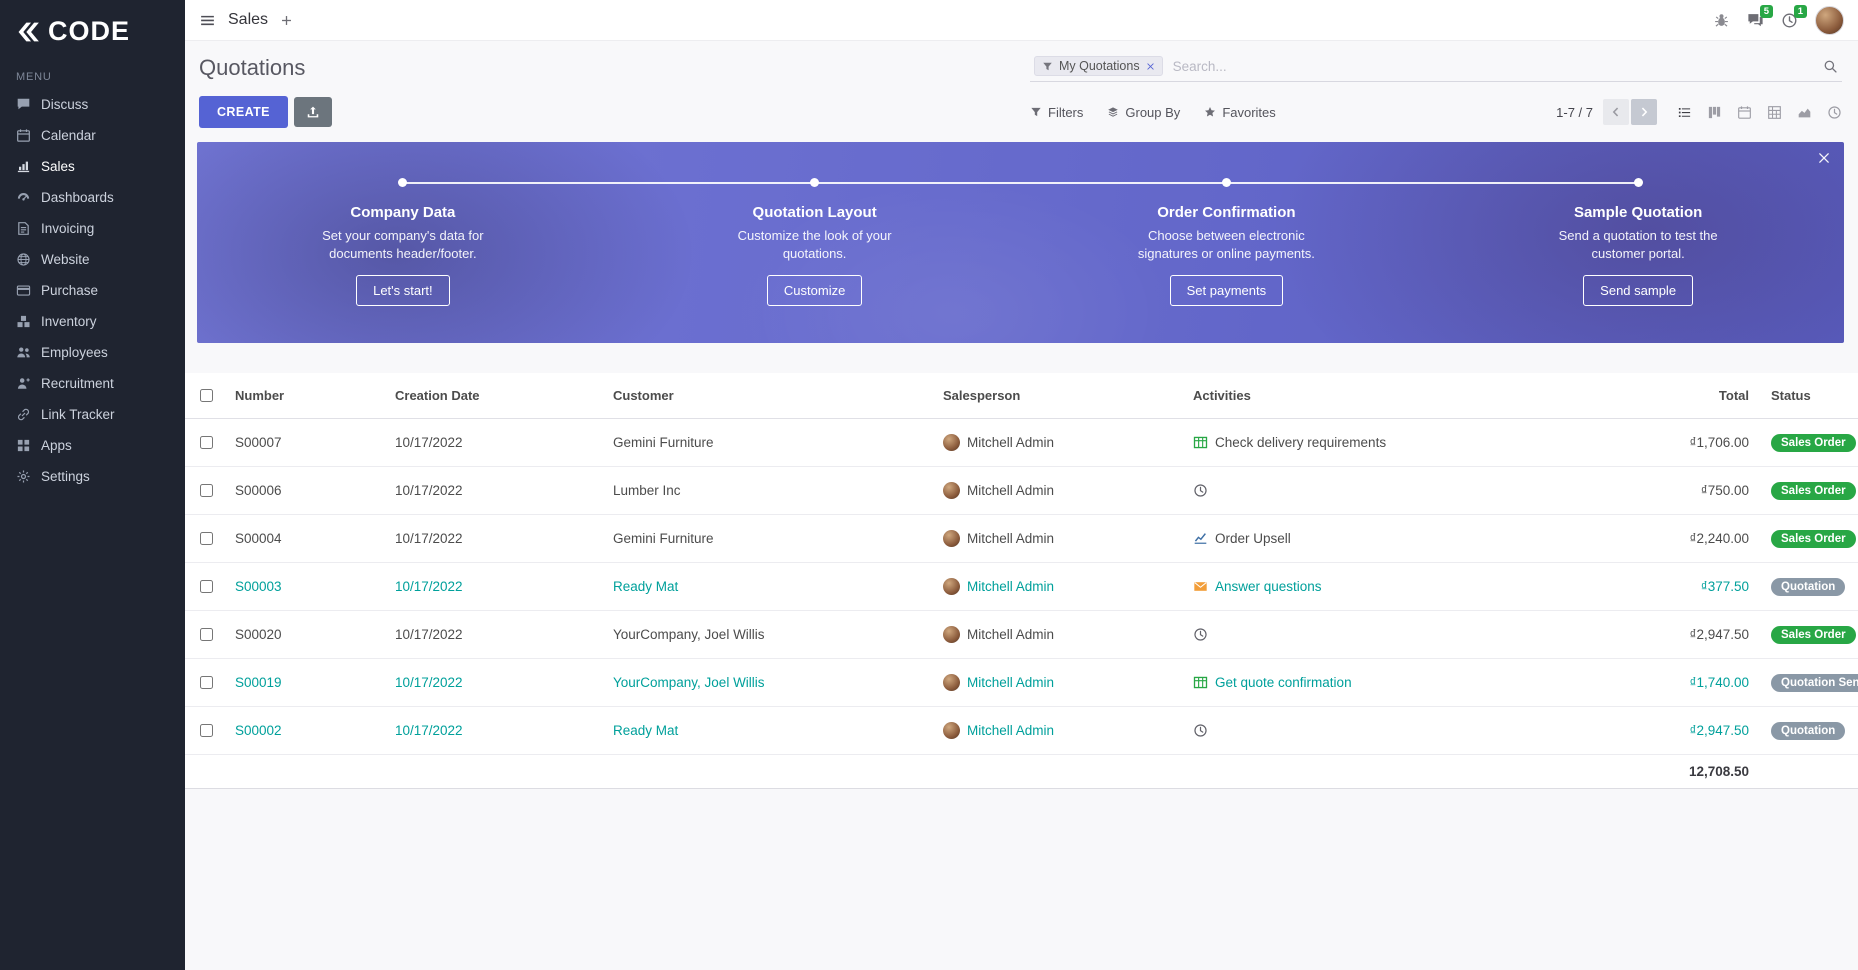 Image resolution: width=1858 pixels, height=970 pixels. I want to click on pivot-view-icon, so click(1774, 112).